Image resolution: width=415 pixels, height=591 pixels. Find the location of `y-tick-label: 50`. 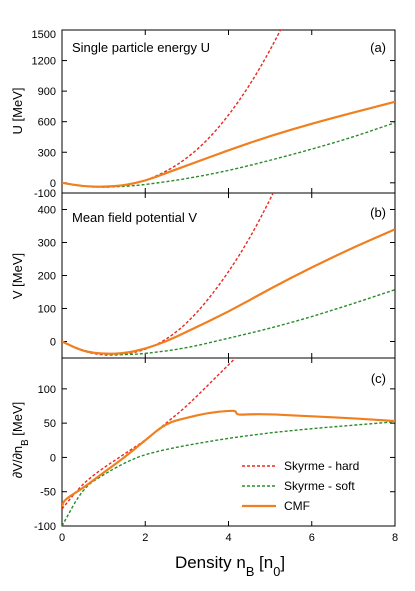

y-tick-label: 50 is located at coordinates (50, 424).